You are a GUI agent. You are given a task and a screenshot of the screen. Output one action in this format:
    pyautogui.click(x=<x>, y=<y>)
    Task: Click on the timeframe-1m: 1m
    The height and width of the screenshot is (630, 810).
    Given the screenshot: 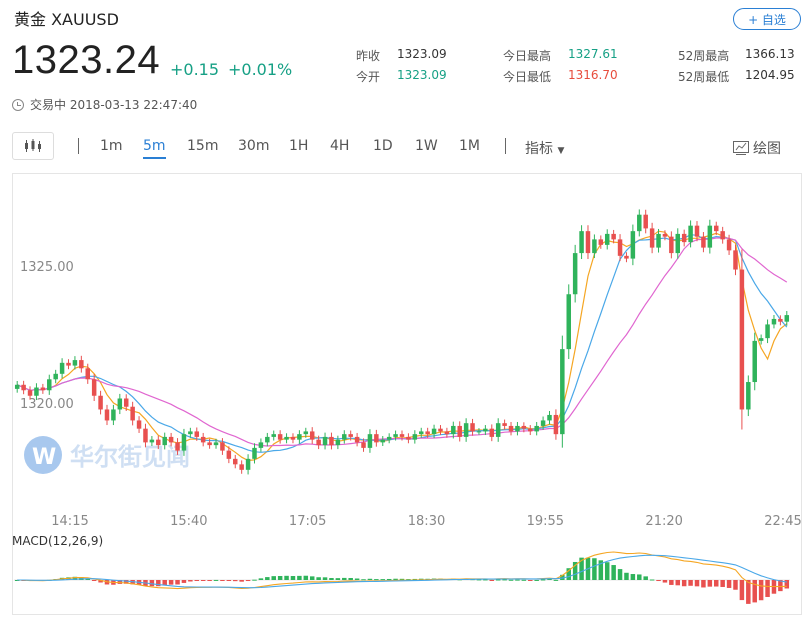 What is the action you would take?
    pyautogui.click(x=111, y=146)
    